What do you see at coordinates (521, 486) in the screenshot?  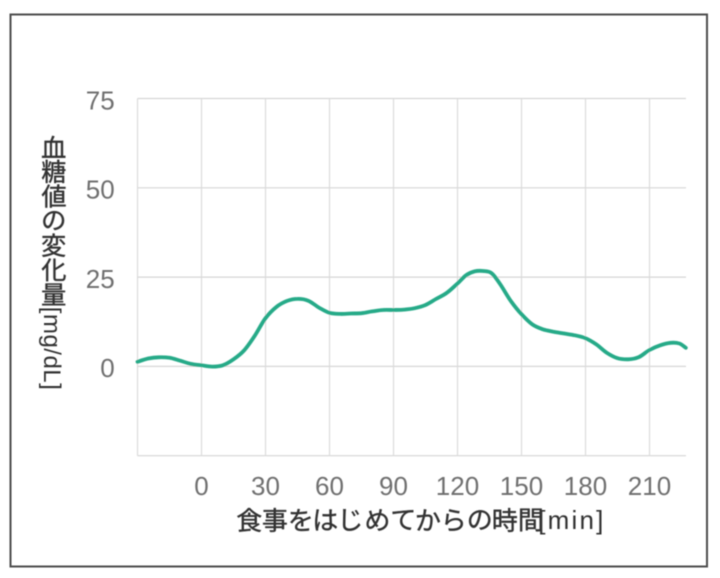 I see `svg-text: 150` at bounding box center [521, 486].